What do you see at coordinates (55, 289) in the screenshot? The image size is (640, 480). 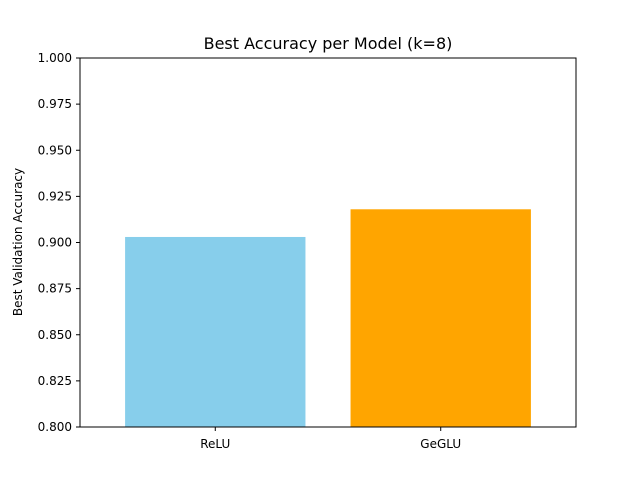 I see `y-tick-label: 0.875` at bounding box center [55, 289].